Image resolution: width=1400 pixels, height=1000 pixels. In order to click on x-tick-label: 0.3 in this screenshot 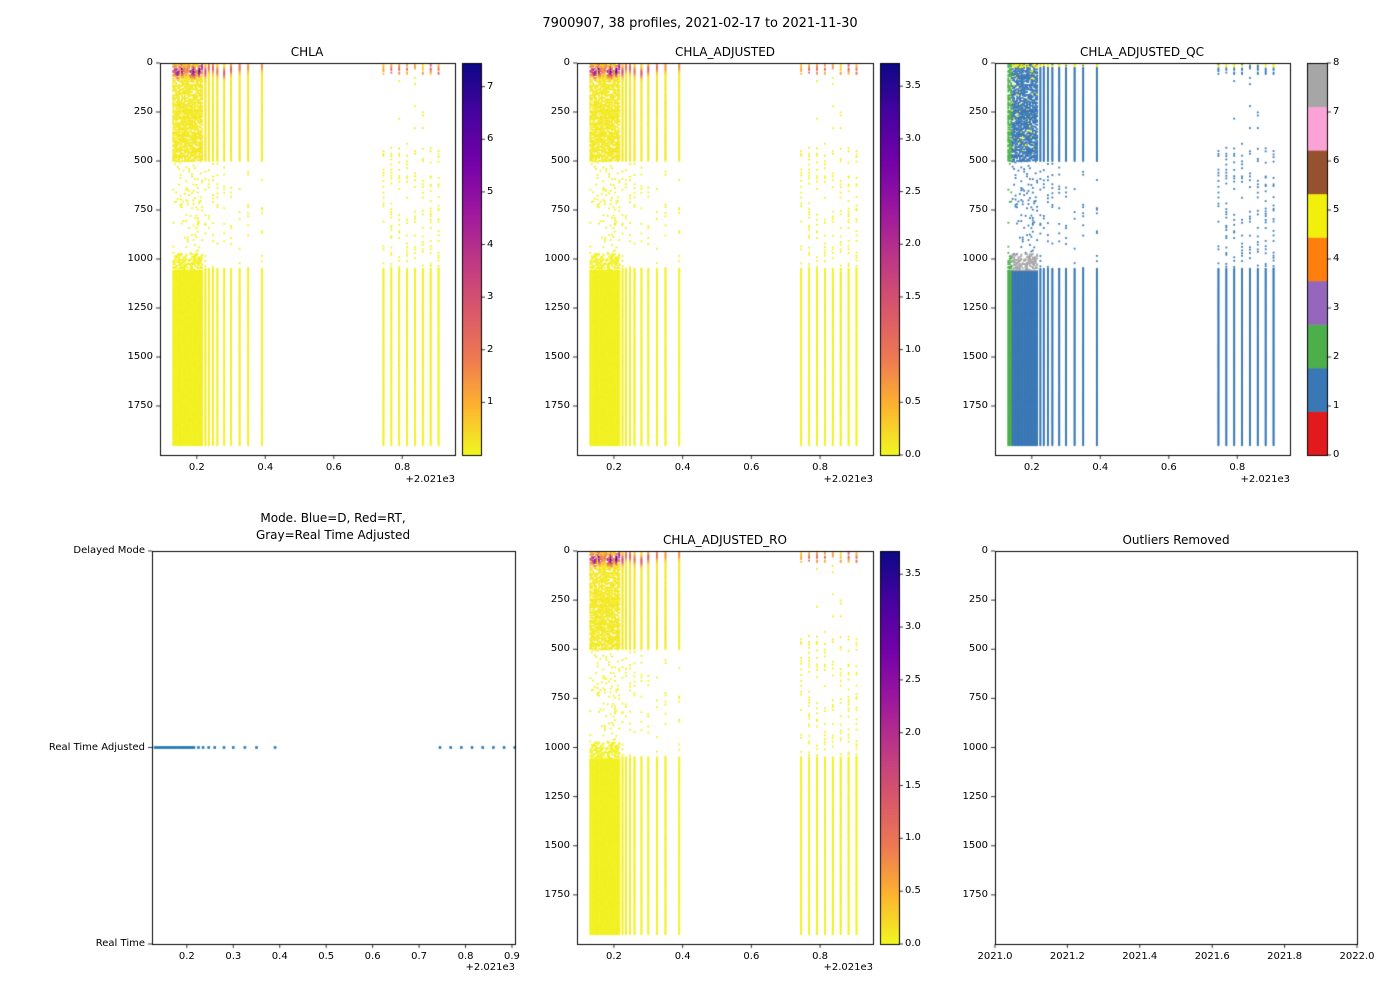, I will do `click(233, 956)`.